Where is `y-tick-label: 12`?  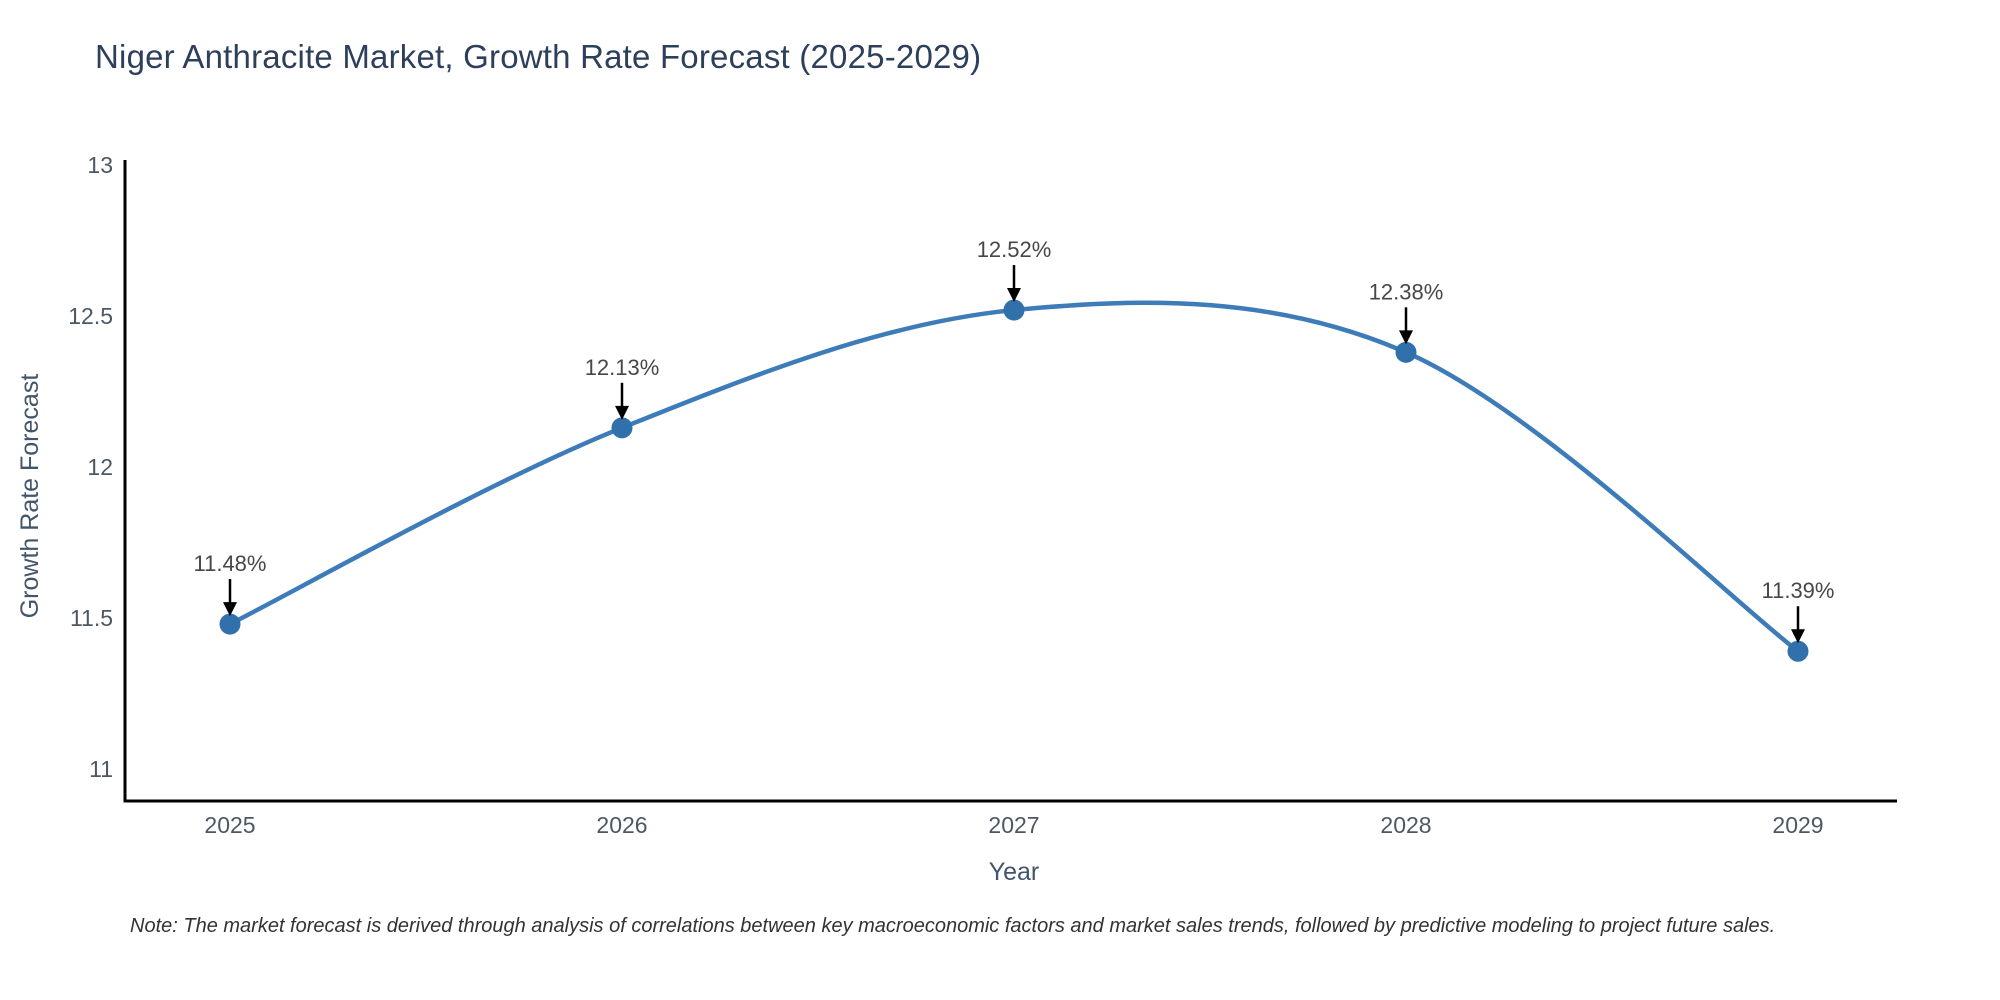
y-tick-label: 12 is located at coordinates (100, 467).